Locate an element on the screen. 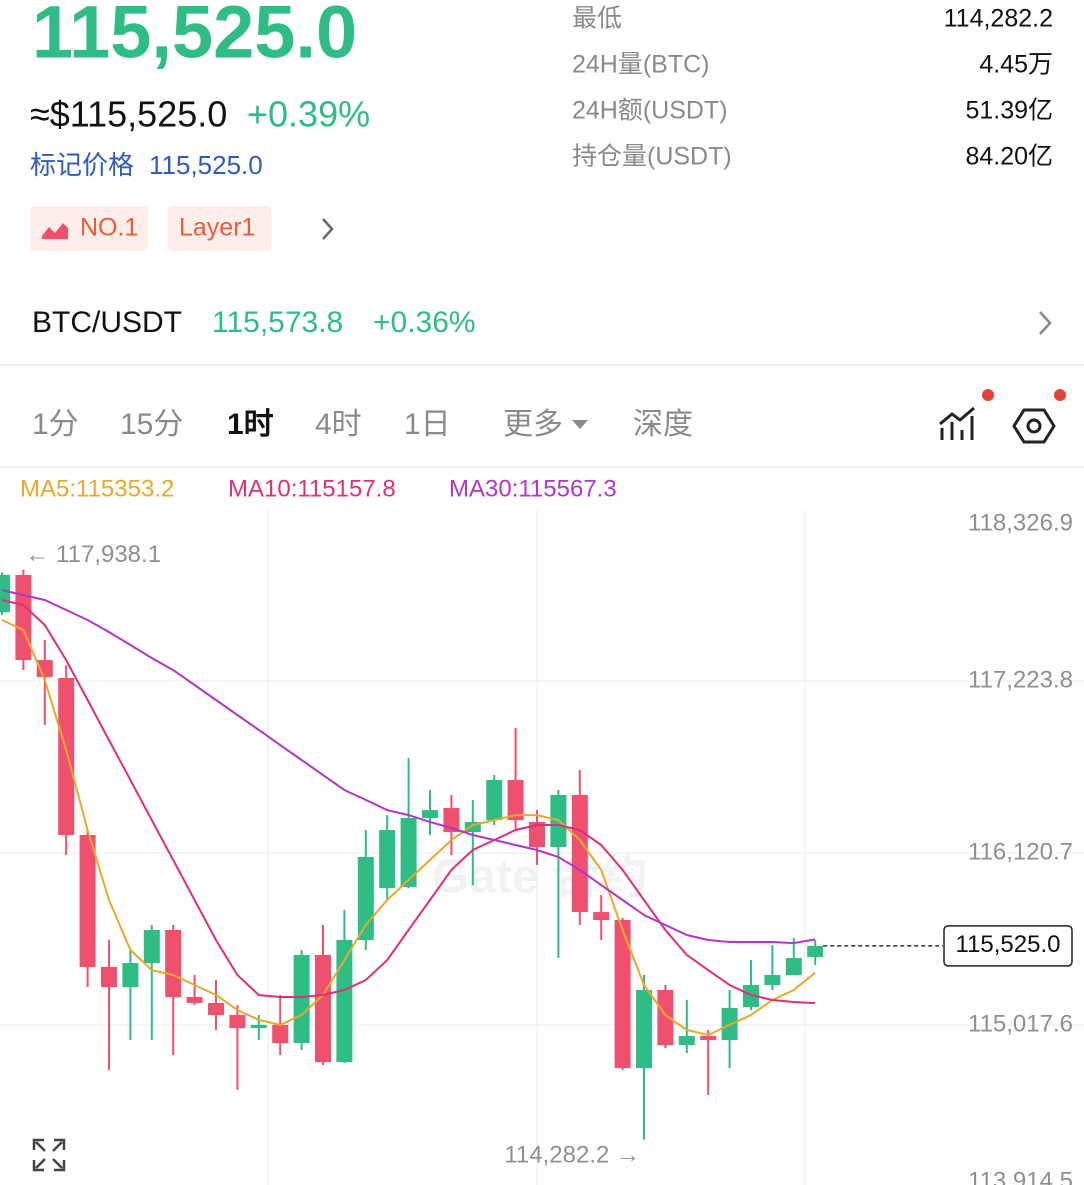 The height and width of the screenshot is (1185, 1084). tab: 4时 is located at coordinates (338, 424).